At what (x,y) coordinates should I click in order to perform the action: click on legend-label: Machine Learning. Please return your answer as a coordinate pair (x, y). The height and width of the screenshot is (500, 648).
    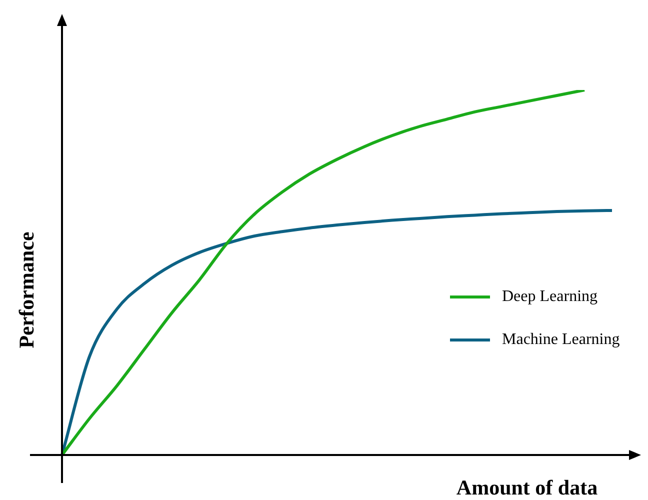
    Looking at the image, I should click on (561, 339).